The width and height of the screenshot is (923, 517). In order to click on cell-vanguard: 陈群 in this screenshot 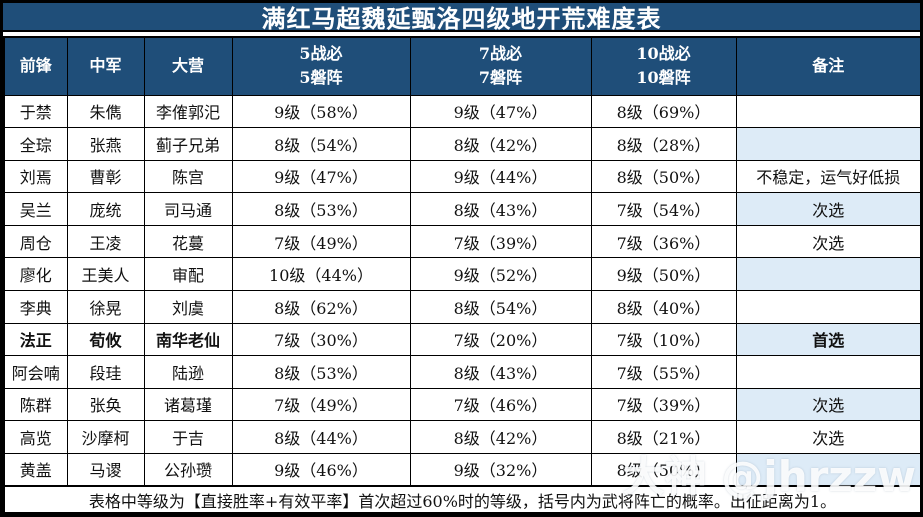, I will do `click(35, 404)`.